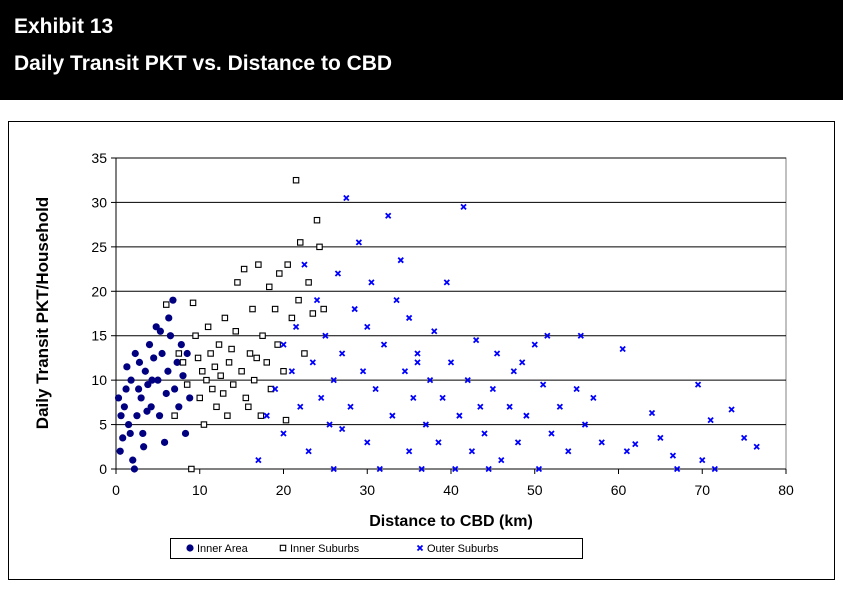 The image size is (843, 593). Describe the element at coordinates (99, 336) in the screenshot. I see `y-tick-label: 15` at that location.